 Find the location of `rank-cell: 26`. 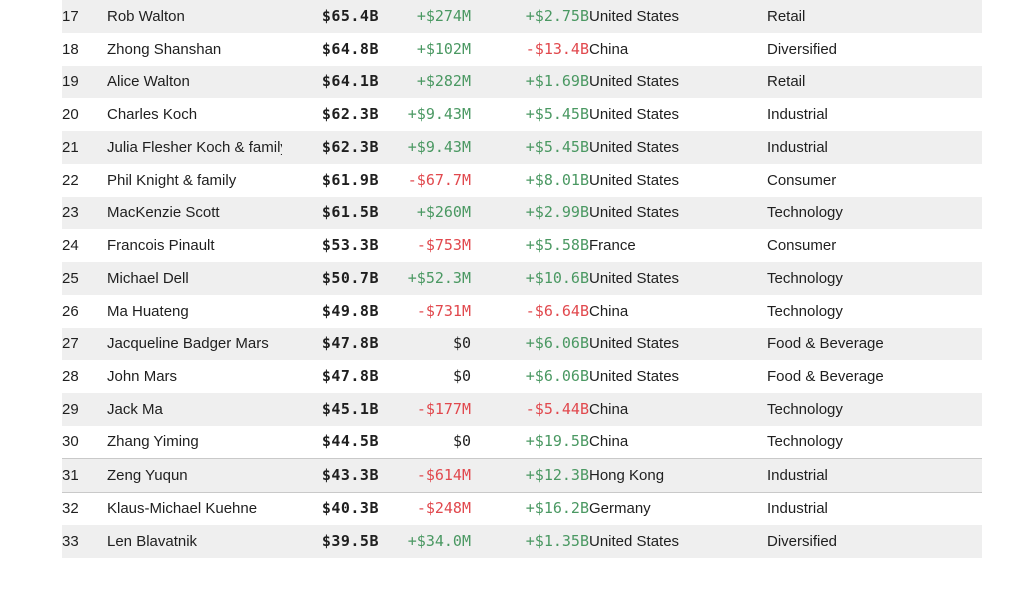

rank-cell: 26 is located at coordinates (70, 311).